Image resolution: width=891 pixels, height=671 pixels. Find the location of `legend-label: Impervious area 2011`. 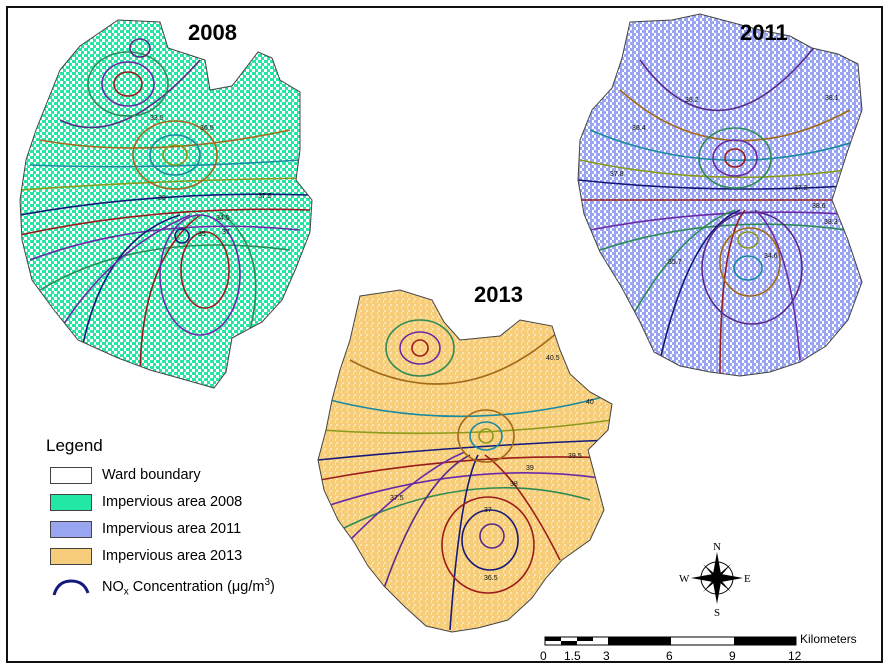

legend-label: Impervious area 2011 is located at coordinates (172, 529).